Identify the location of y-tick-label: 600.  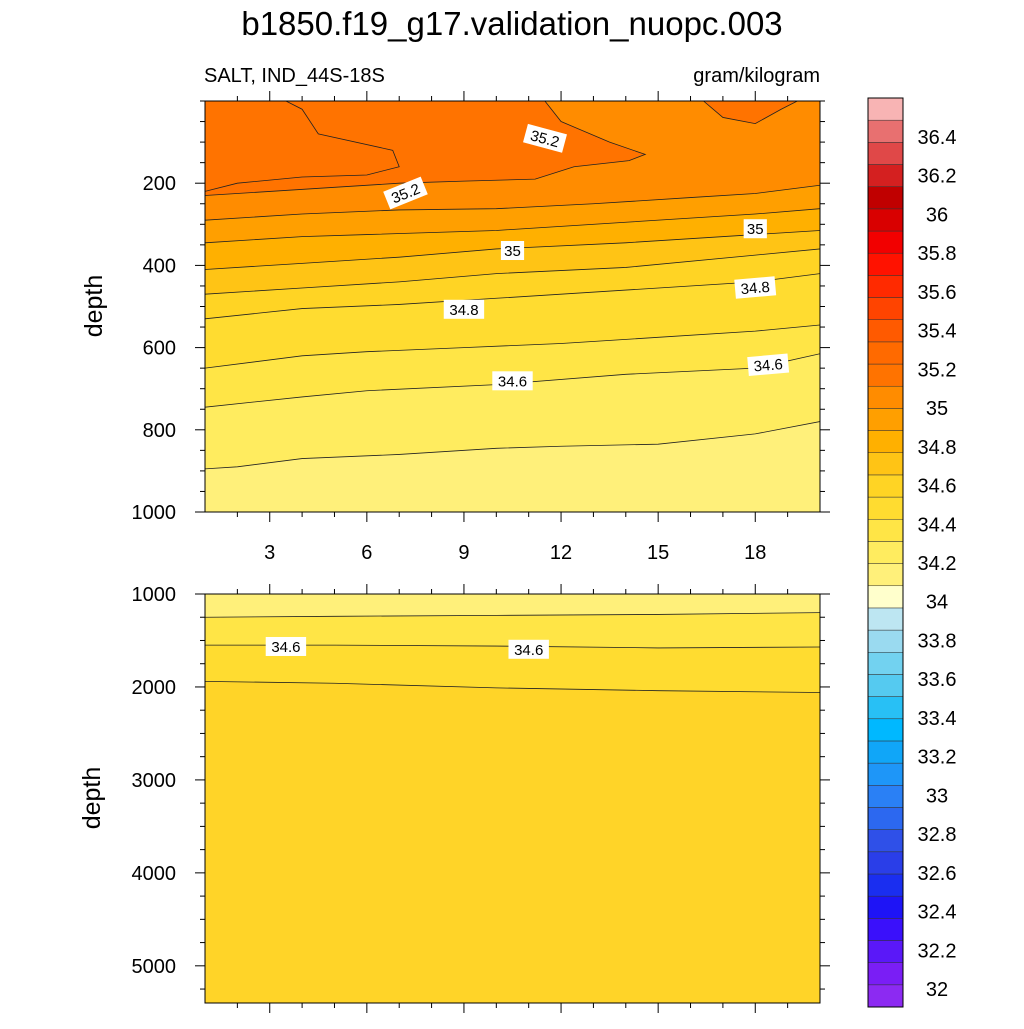
(159, 349).